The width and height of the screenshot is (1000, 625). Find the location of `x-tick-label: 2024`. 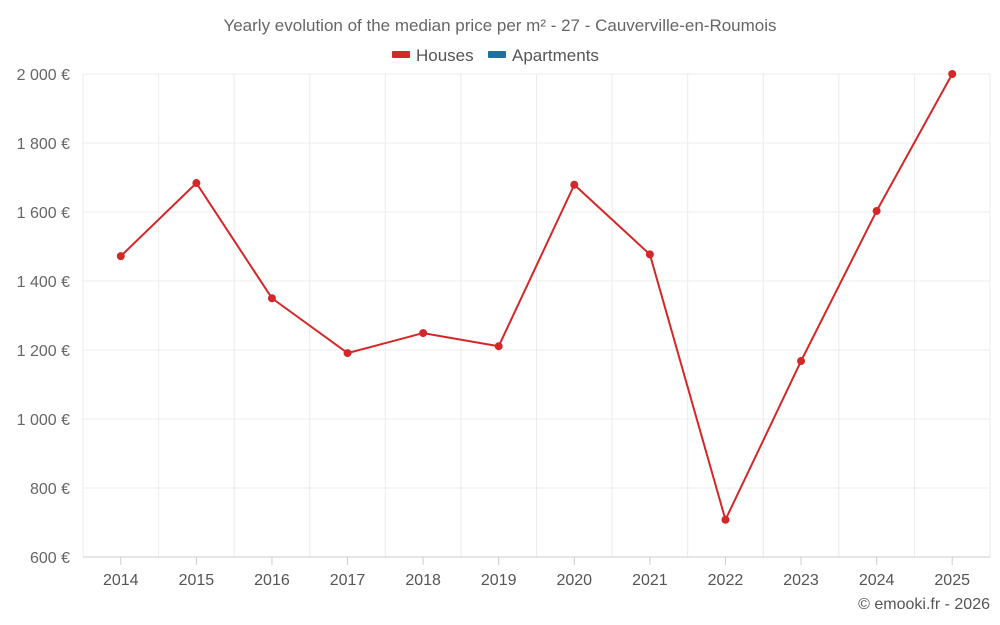

x-tick-label: 2024 is located at coordinates (877, 580).